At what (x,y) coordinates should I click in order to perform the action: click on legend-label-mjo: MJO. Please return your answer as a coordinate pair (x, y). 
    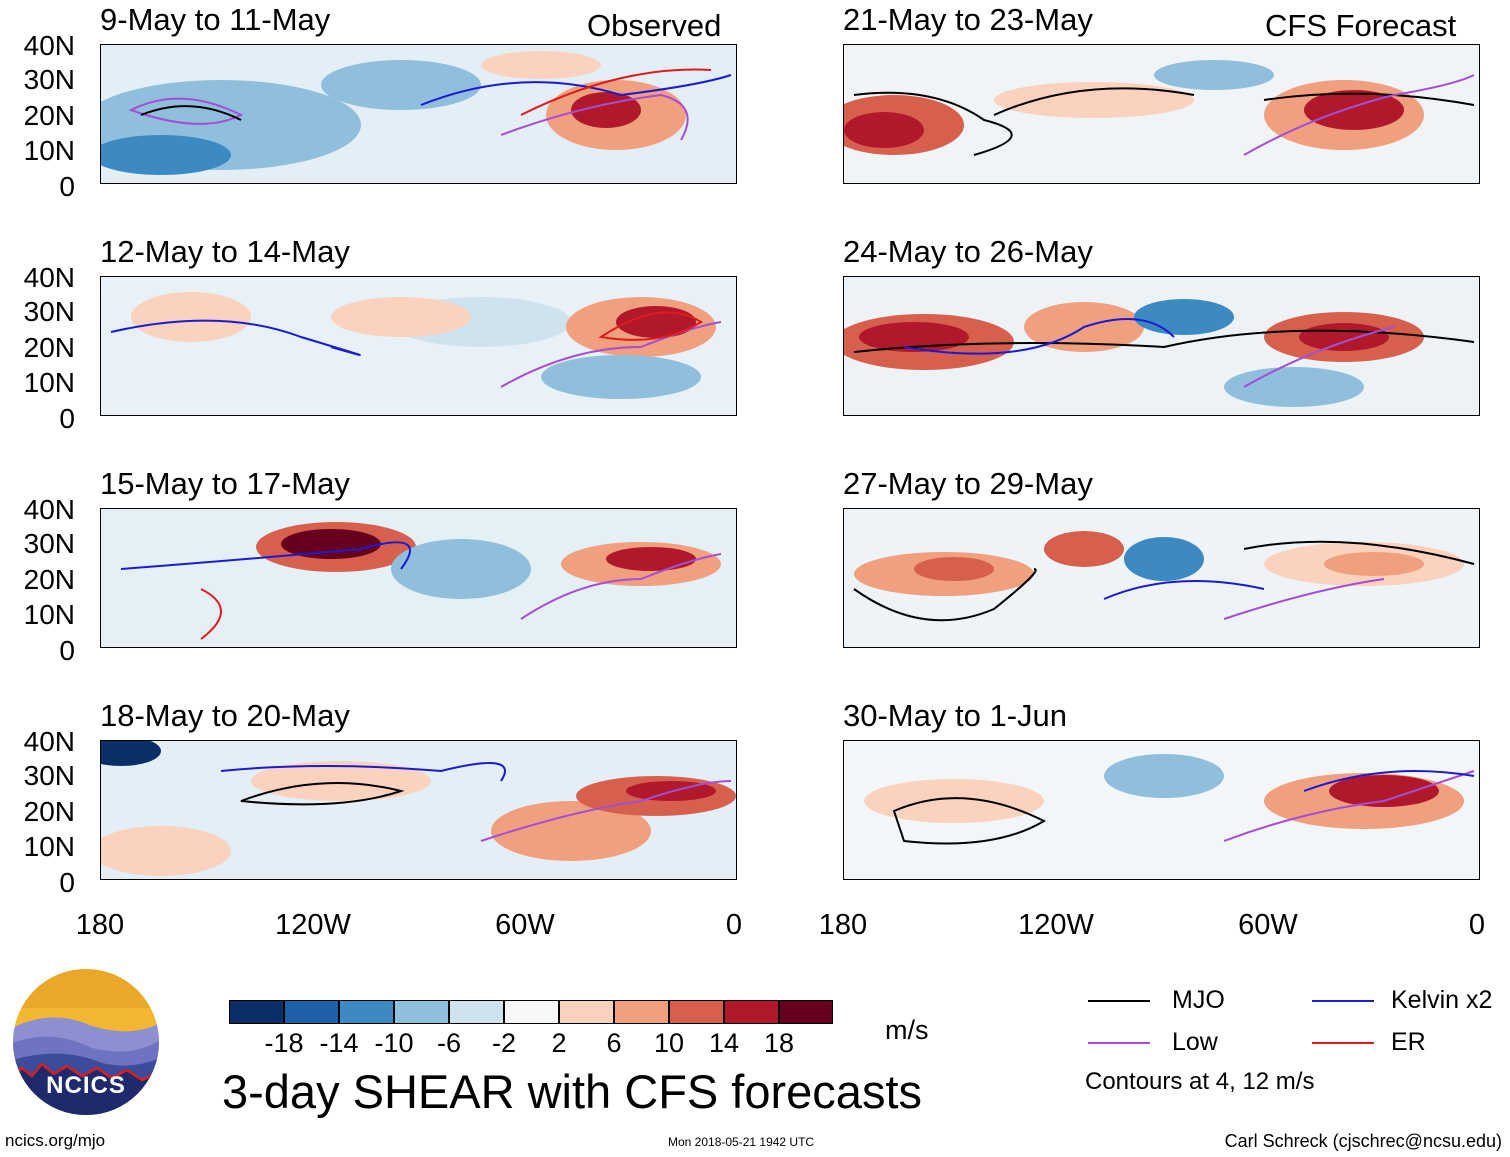
    Looking at the image, I should click on (1198, 1000).